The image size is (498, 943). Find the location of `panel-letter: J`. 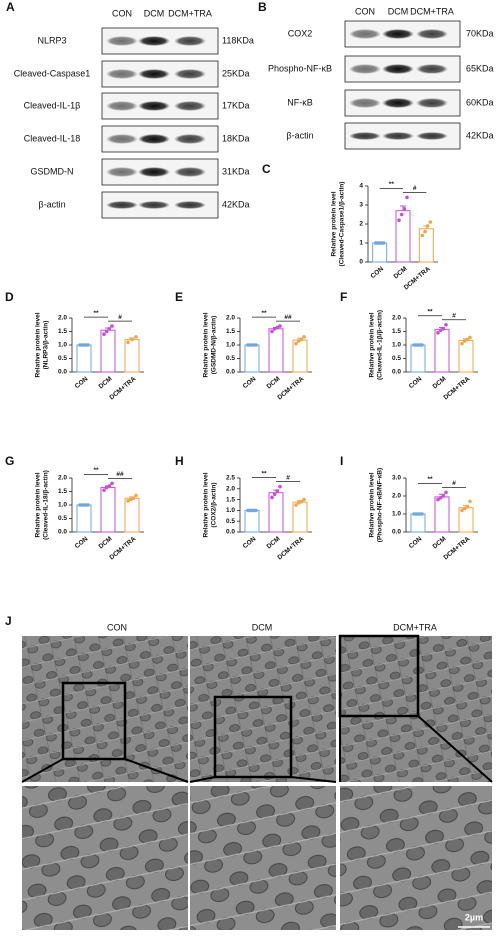

panel-letter: J is located at coordinates (8, 621).